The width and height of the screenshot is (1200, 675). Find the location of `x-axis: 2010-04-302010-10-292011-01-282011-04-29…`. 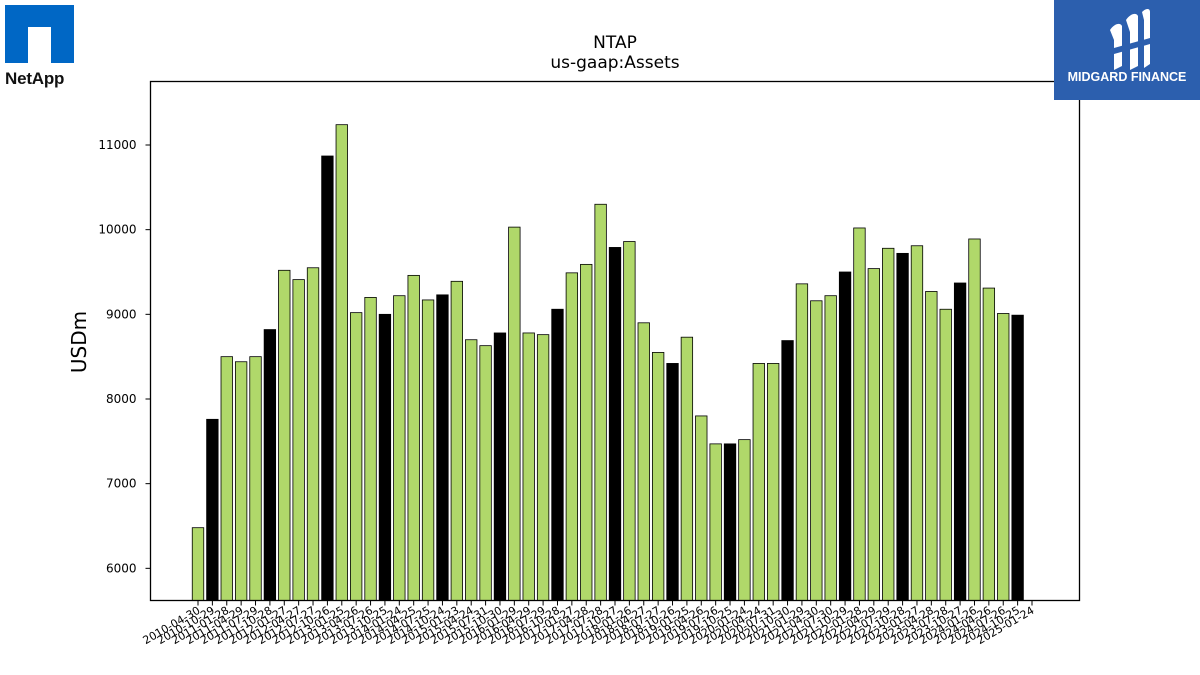

x-axis: 2010-04-302010-10-292011-01-282011-04-29… is located at coordinates (589, 623).